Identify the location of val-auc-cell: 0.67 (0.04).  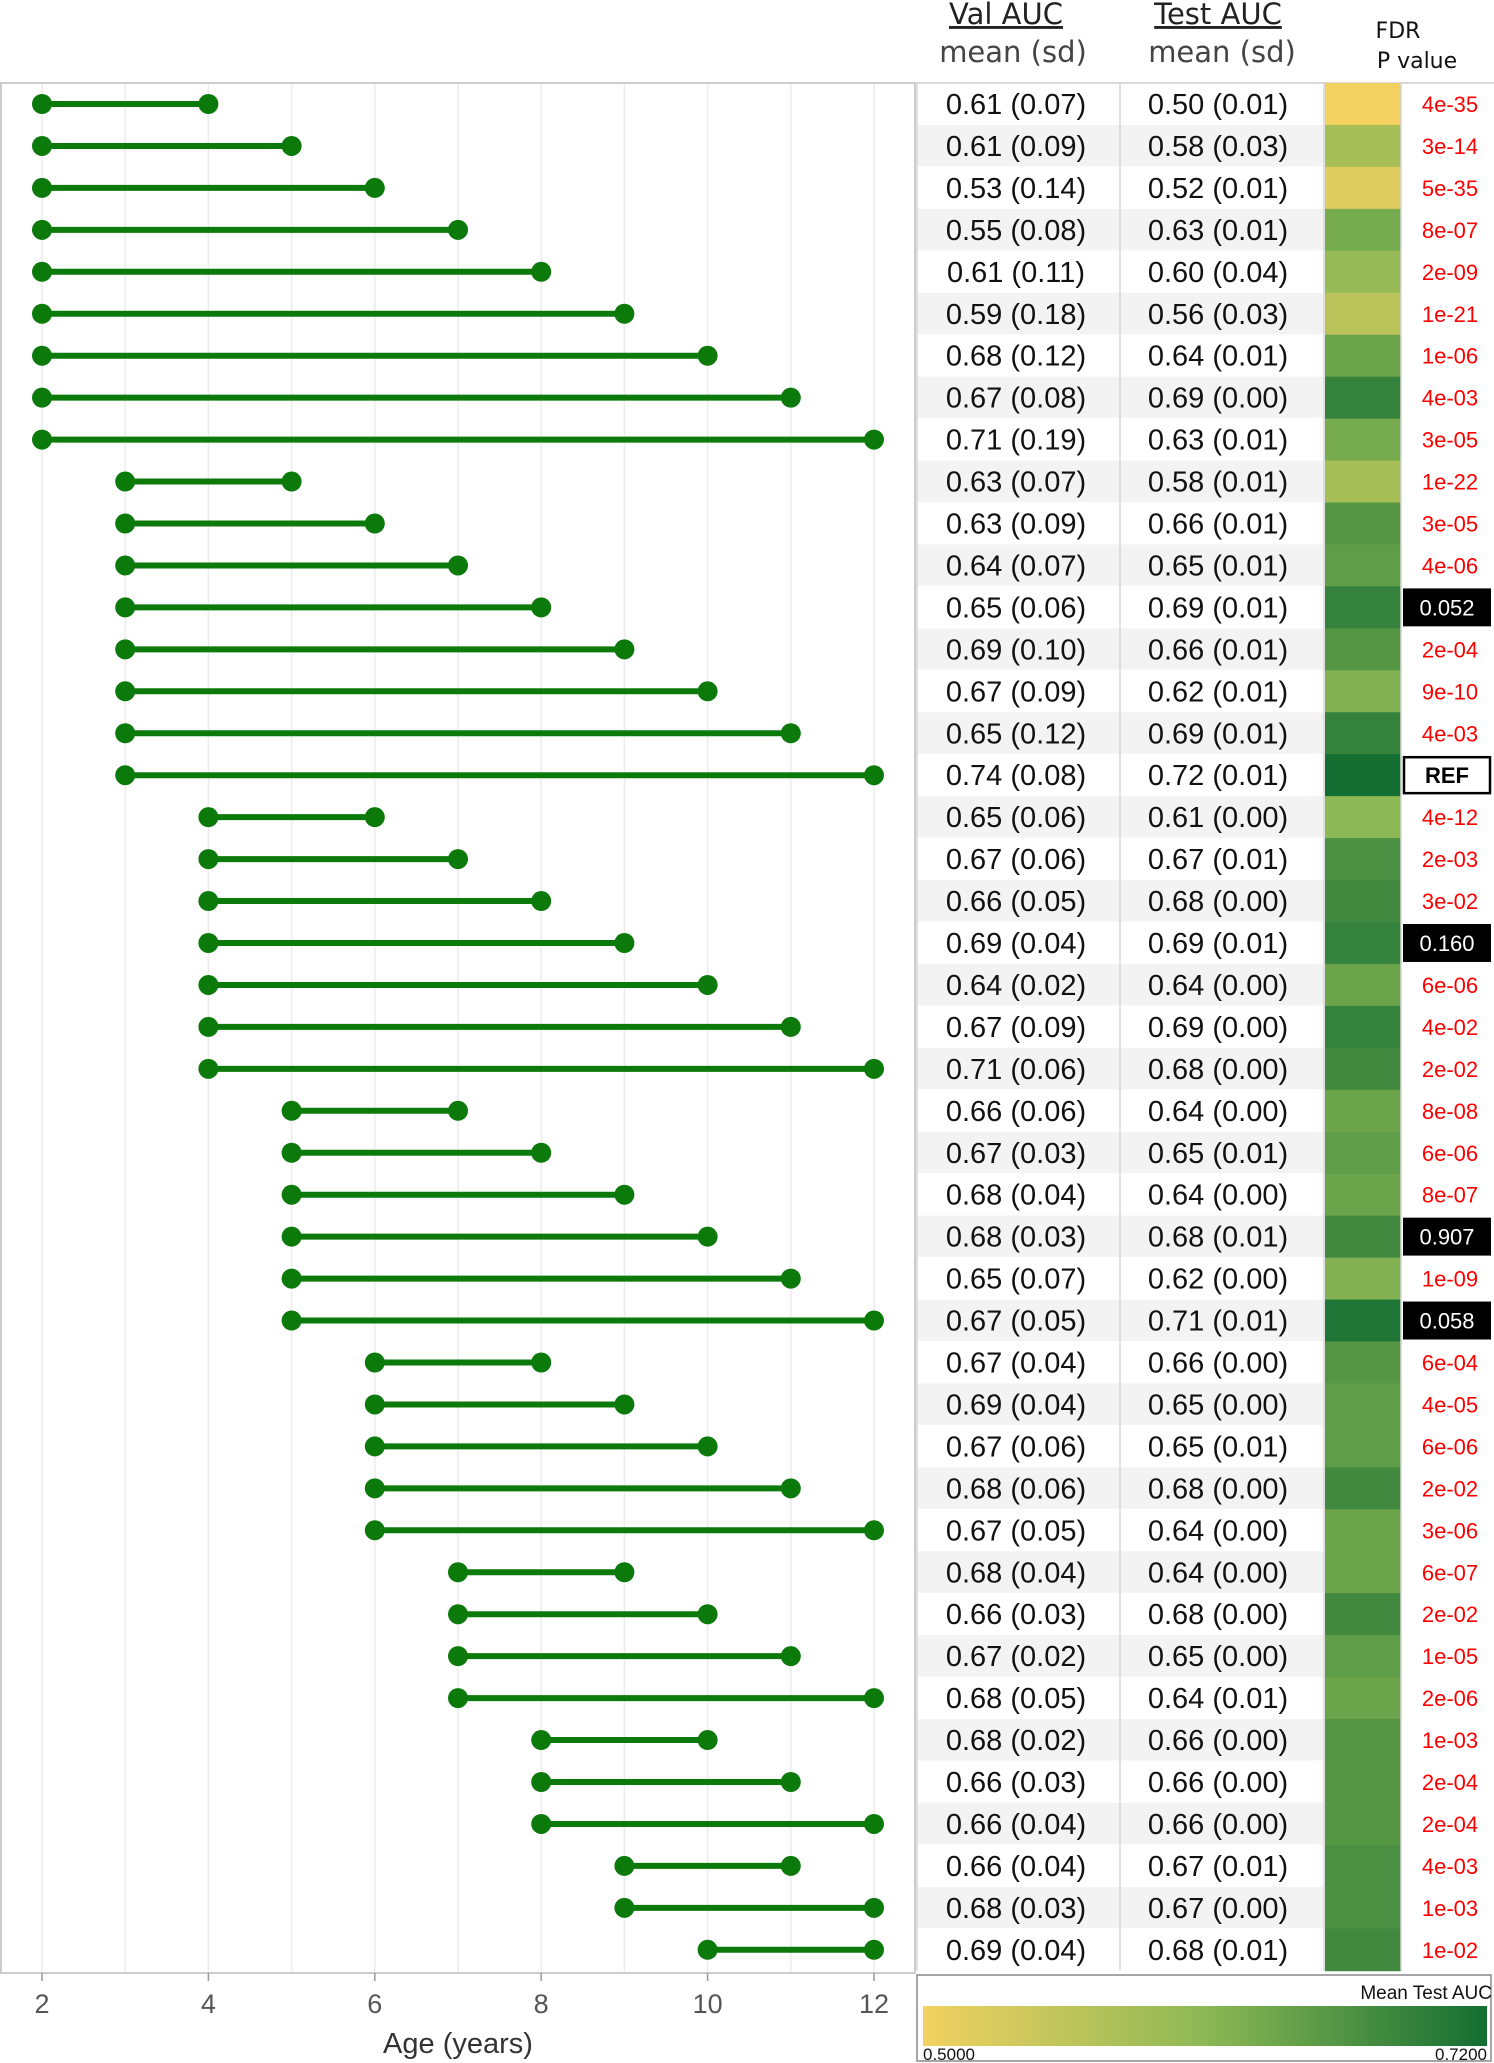
(1016, 1364).